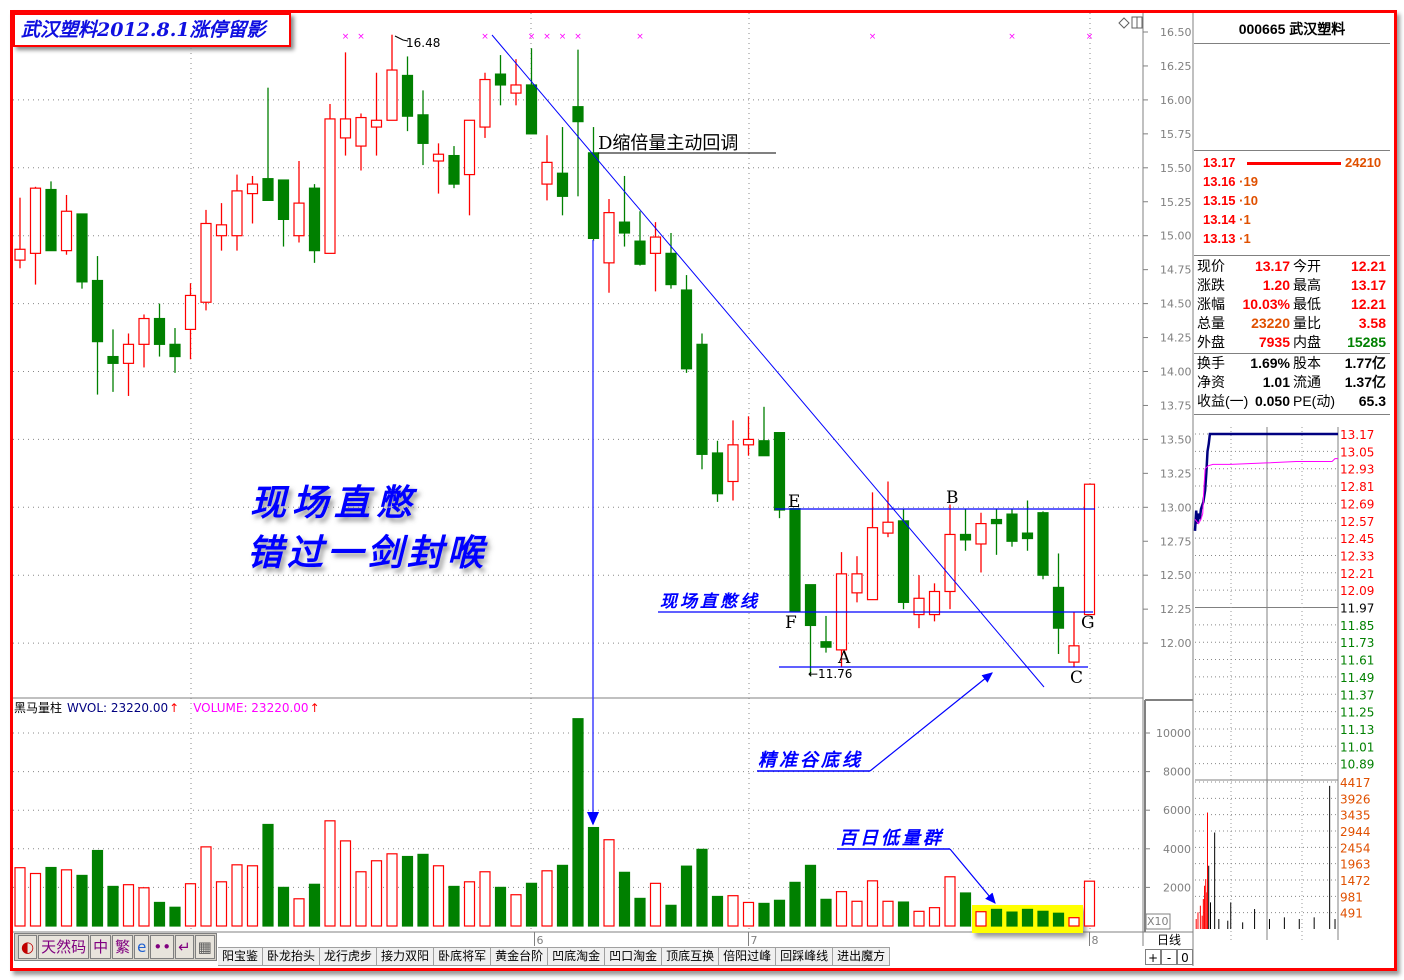 This screenshot has width=1404, height=980. Describe the element at coordinates (931, 722) in the screenshot. I see `valley-arrow` at that location.